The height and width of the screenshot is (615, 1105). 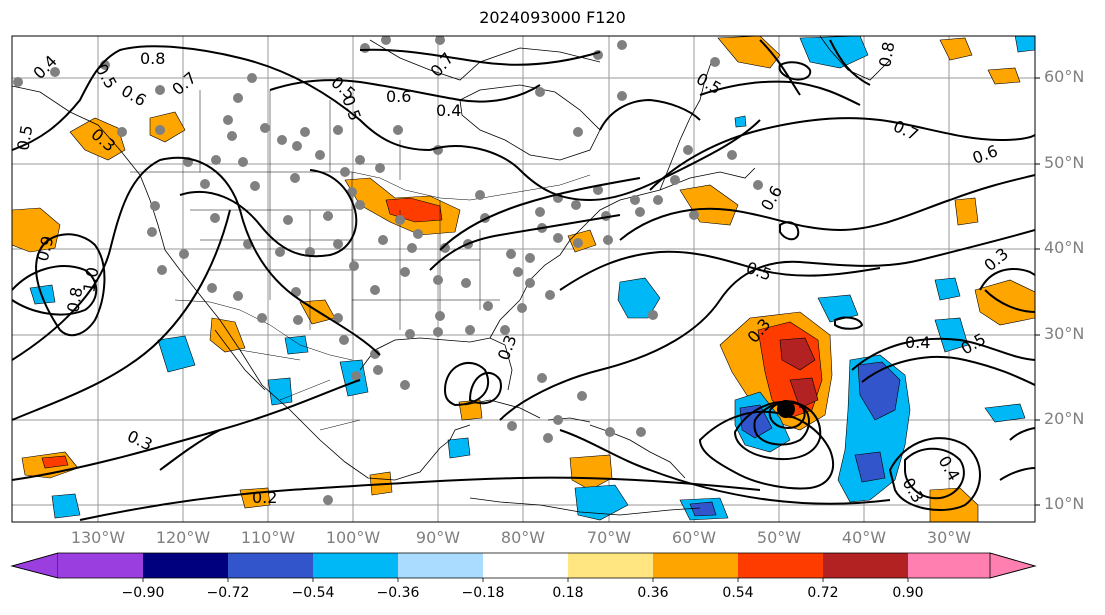 I want to click on colorbar-tick-label: 0.72, so click(x=823, y=593).